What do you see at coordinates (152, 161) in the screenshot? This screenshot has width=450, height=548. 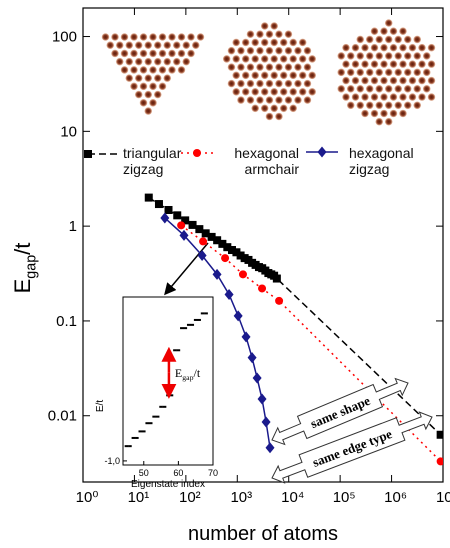 I see `legend-label: triangular zigzag` at bounding box center [152, 161].